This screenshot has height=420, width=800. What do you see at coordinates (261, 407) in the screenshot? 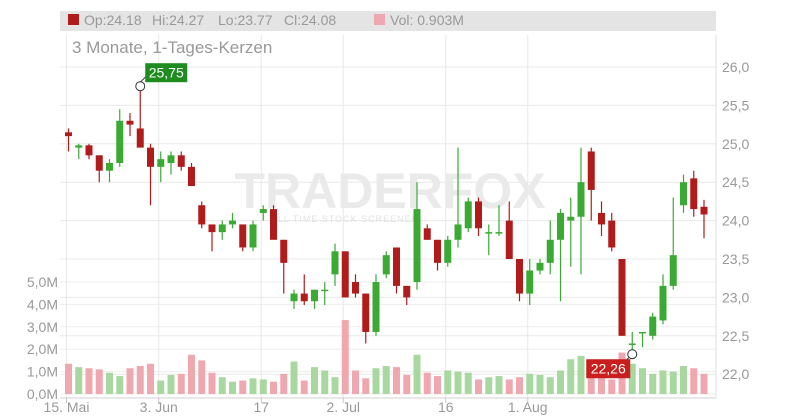
I see `time-tick-label: 17` at bounding box center [261, 407].